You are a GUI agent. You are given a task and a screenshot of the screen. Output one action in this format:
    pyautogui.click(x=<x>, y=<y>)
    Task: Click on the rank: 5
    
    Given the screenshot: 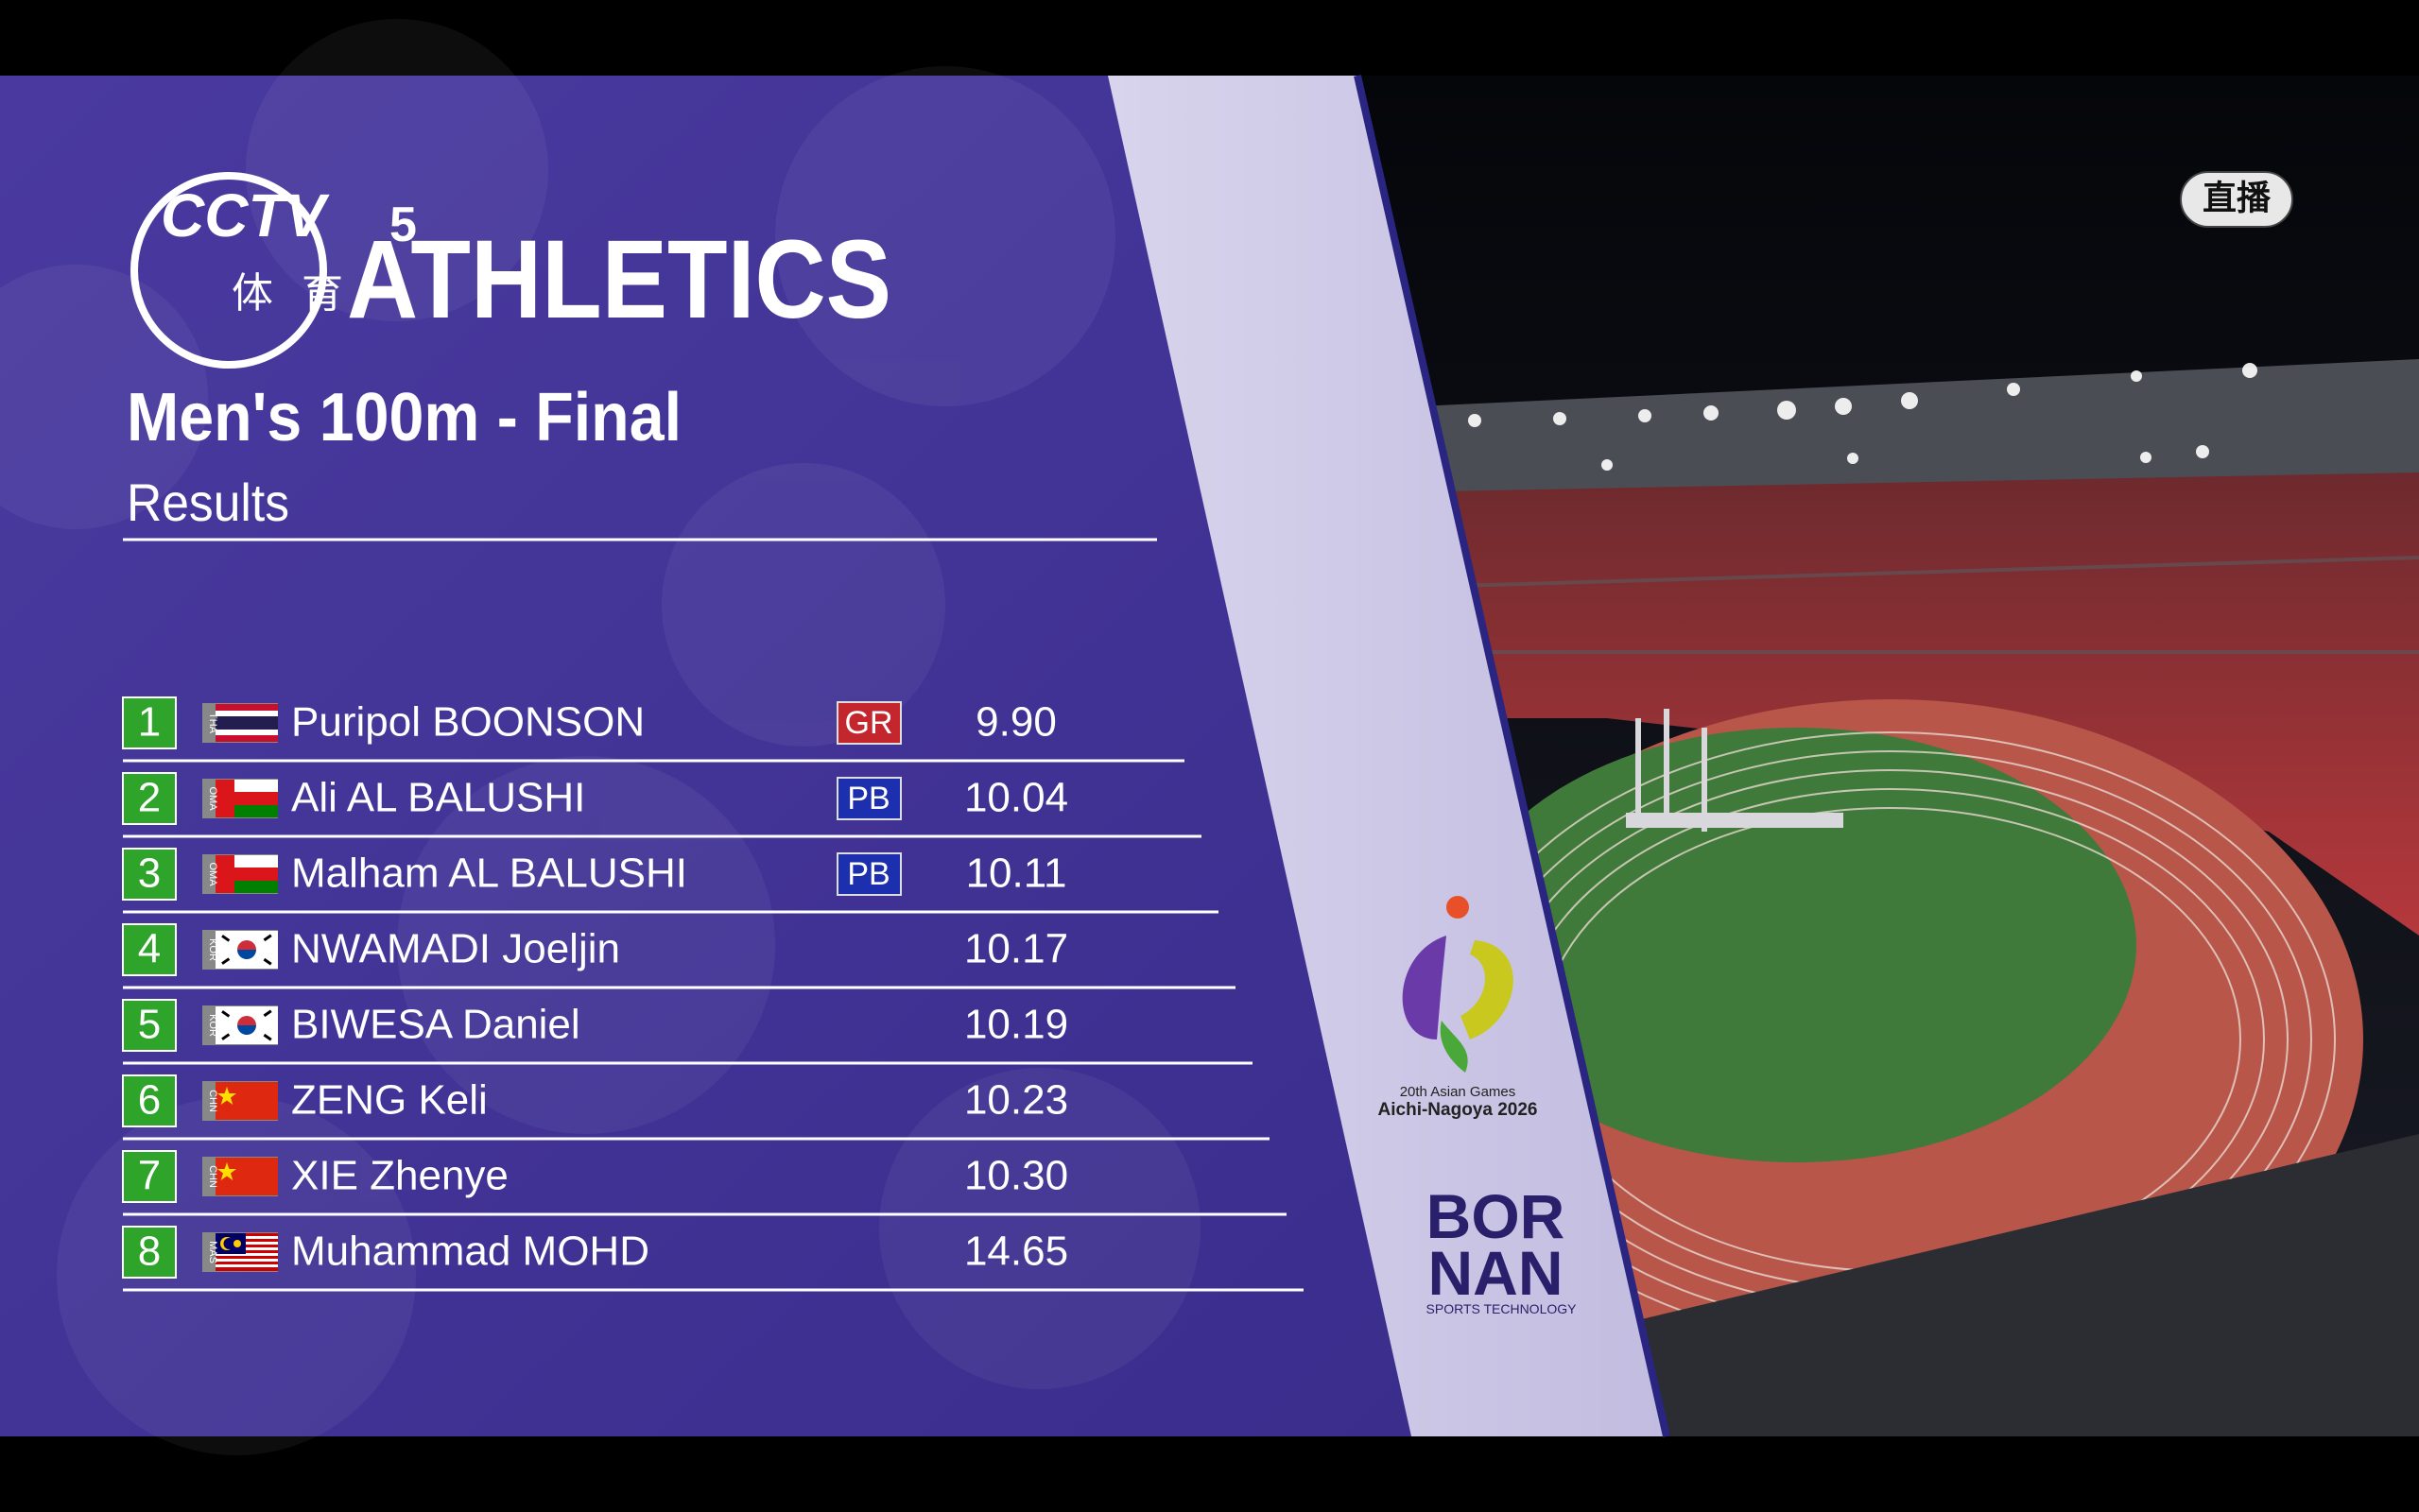 What is the action you would take?
    pyautogui.click(x=149, y=1025)
    